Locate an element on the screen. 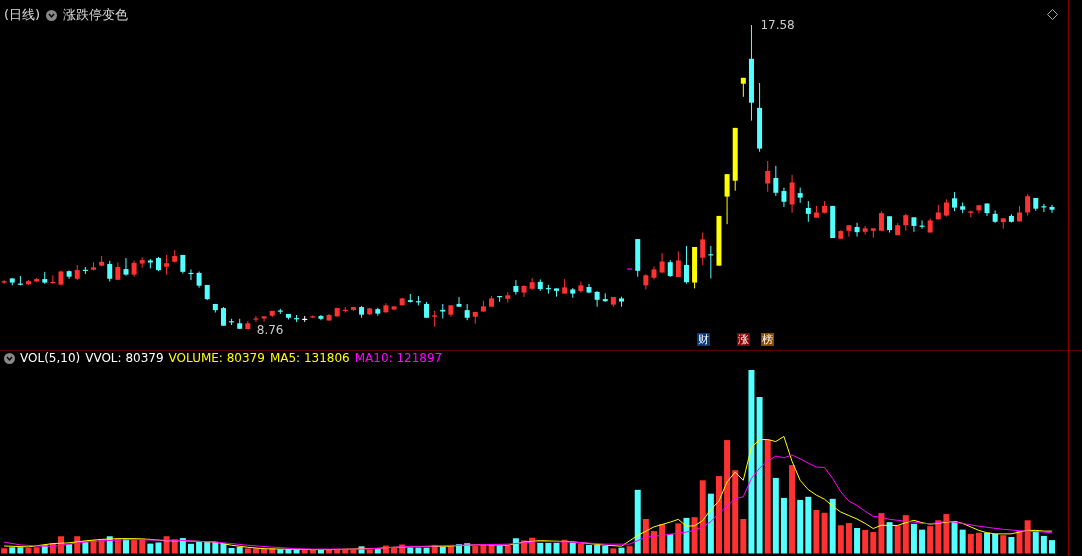  text: MA5: 131806 is located at coordinates (309, 358).